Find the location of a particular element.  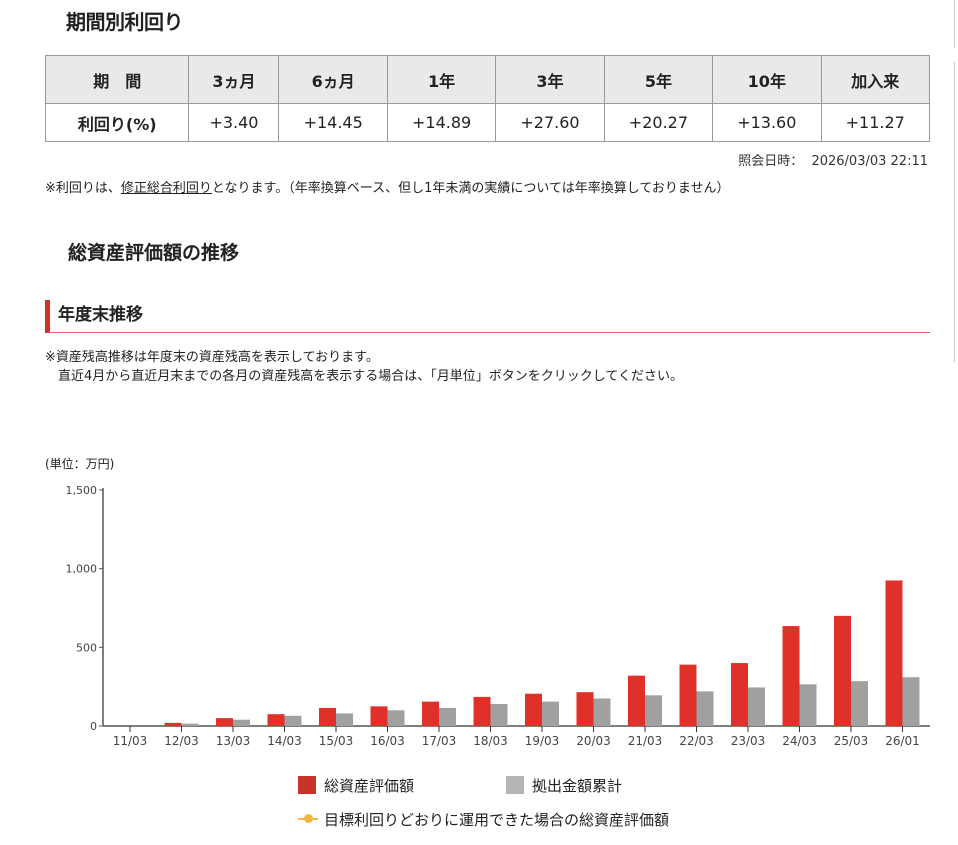

legend-total: 総資産評価額 is located at coordinates (356, 785).